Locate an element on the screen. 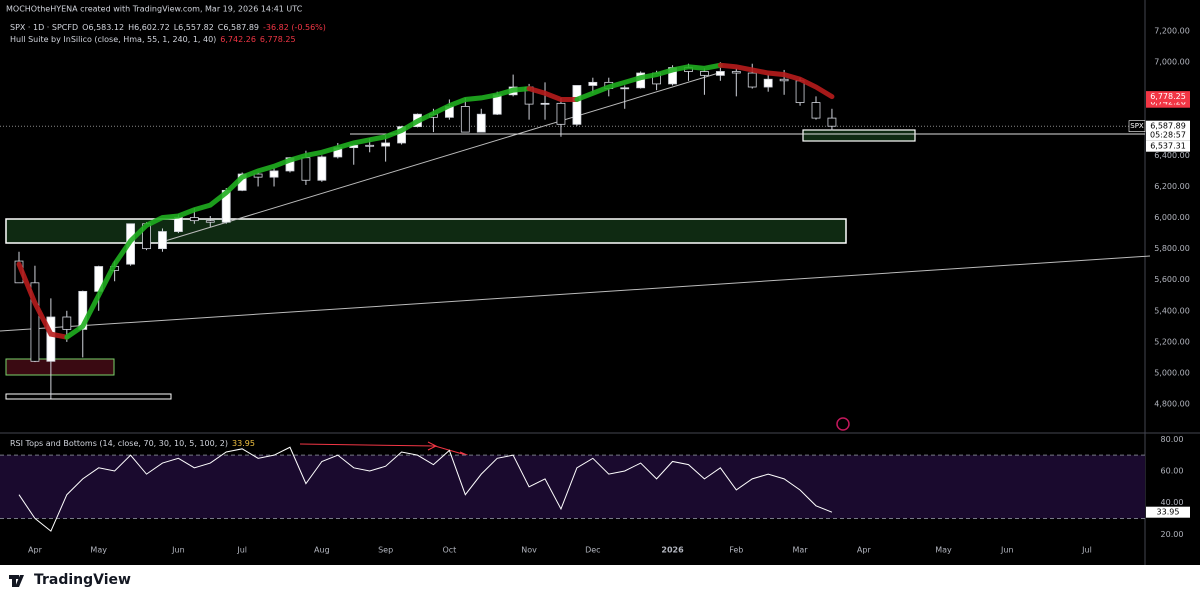 The width and height of the screenshot is (1200, 604). ohlc-value: H6,602.72 is located at coordinates (149, 27).